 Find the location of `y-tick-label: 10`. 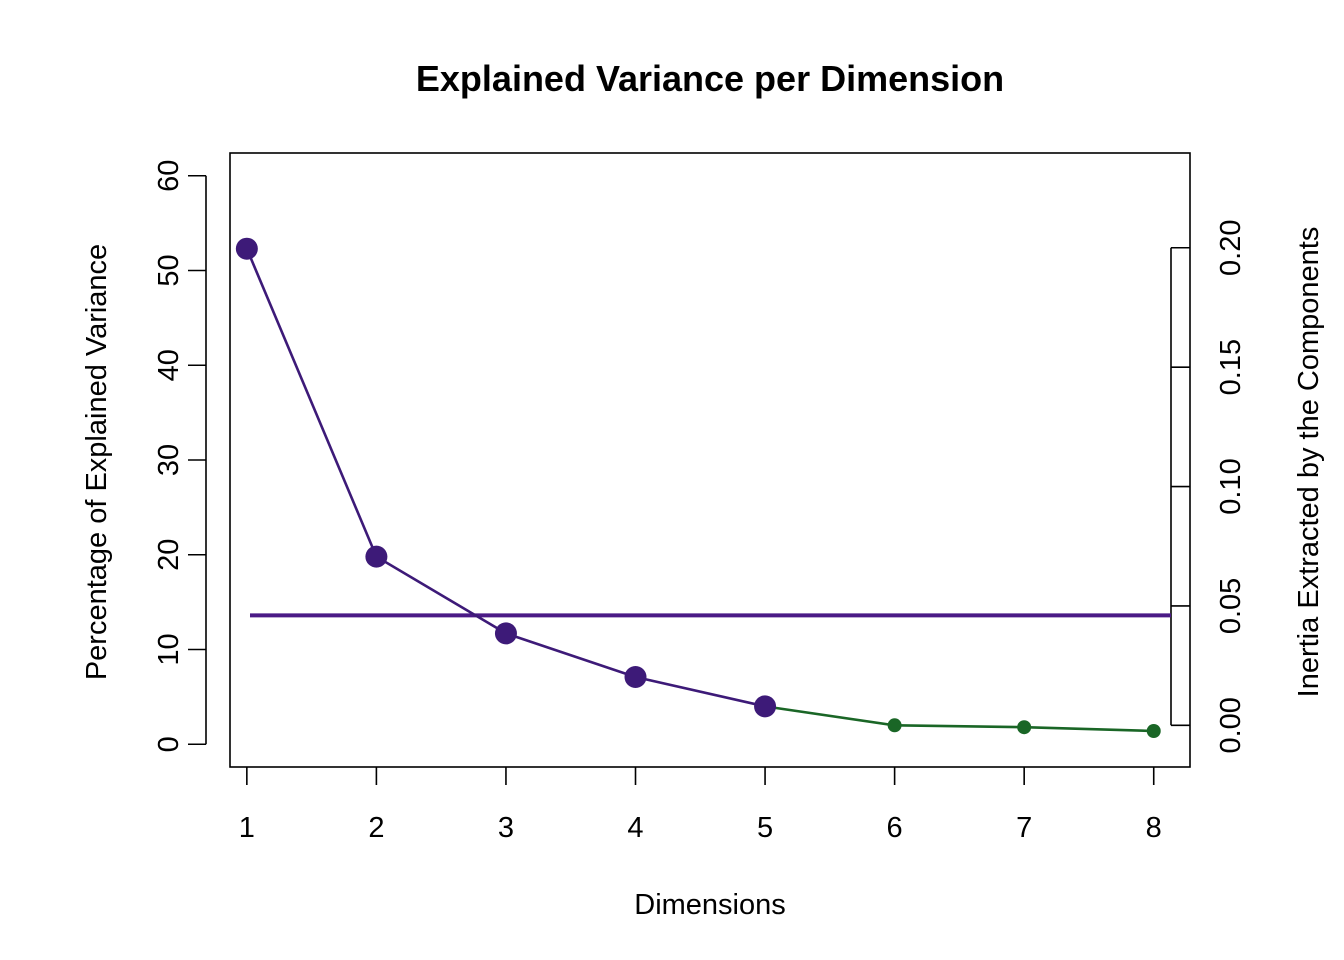

y-tick-label: 10 is located at coordinates (169, 649).